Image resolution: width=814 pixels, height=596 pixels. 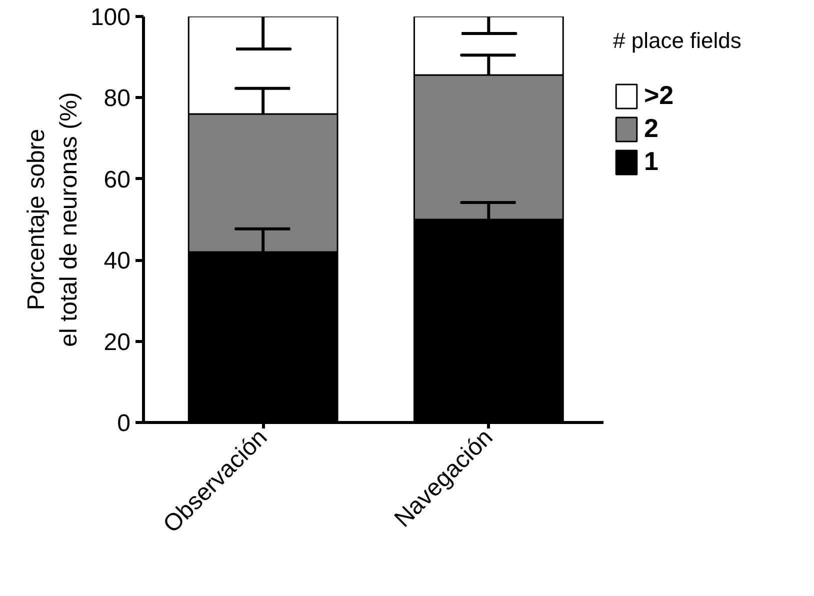 What do you see at coordinates (117, 342) in the screenshot?
I see `y-tick-label: 20` at bounding box center [117, 342].